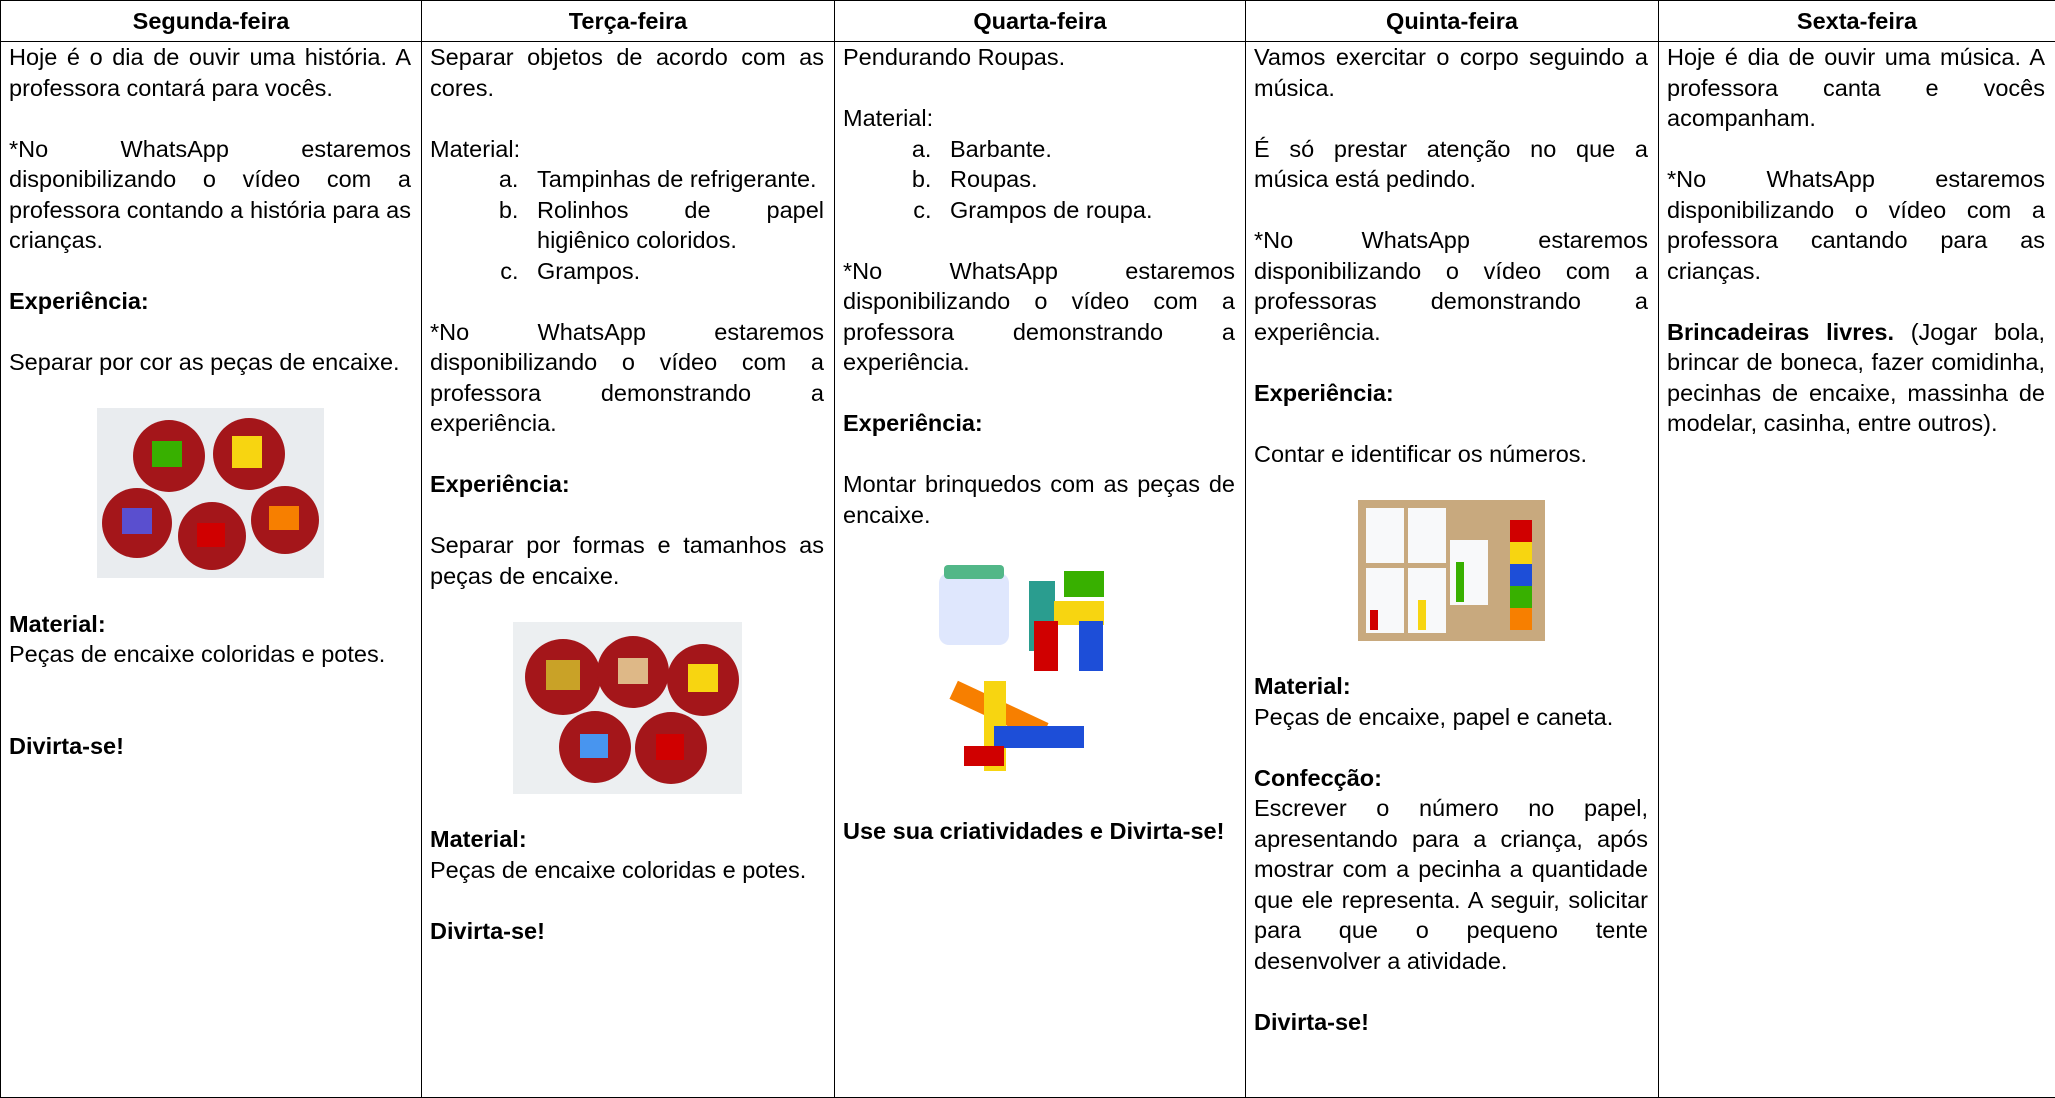 This screenshot has height=1098, width=2055. Describe the element at coordinates (674, 271) in the screenshot. I see `material-item: Grampos.` at that location.